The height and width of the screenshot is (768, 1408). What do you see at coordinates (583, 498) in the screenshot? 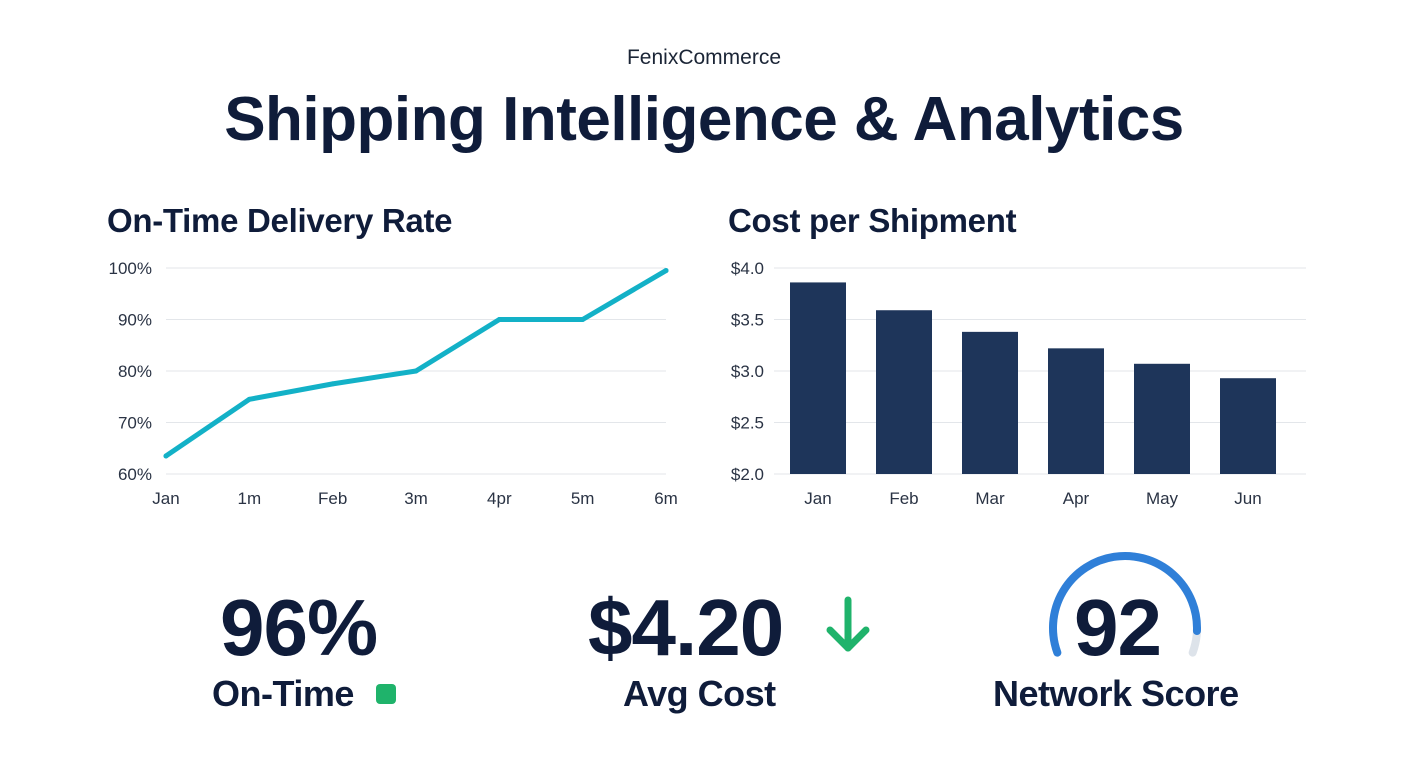
I see `x-tick-label: 5m` at bounding box center [583, 498].